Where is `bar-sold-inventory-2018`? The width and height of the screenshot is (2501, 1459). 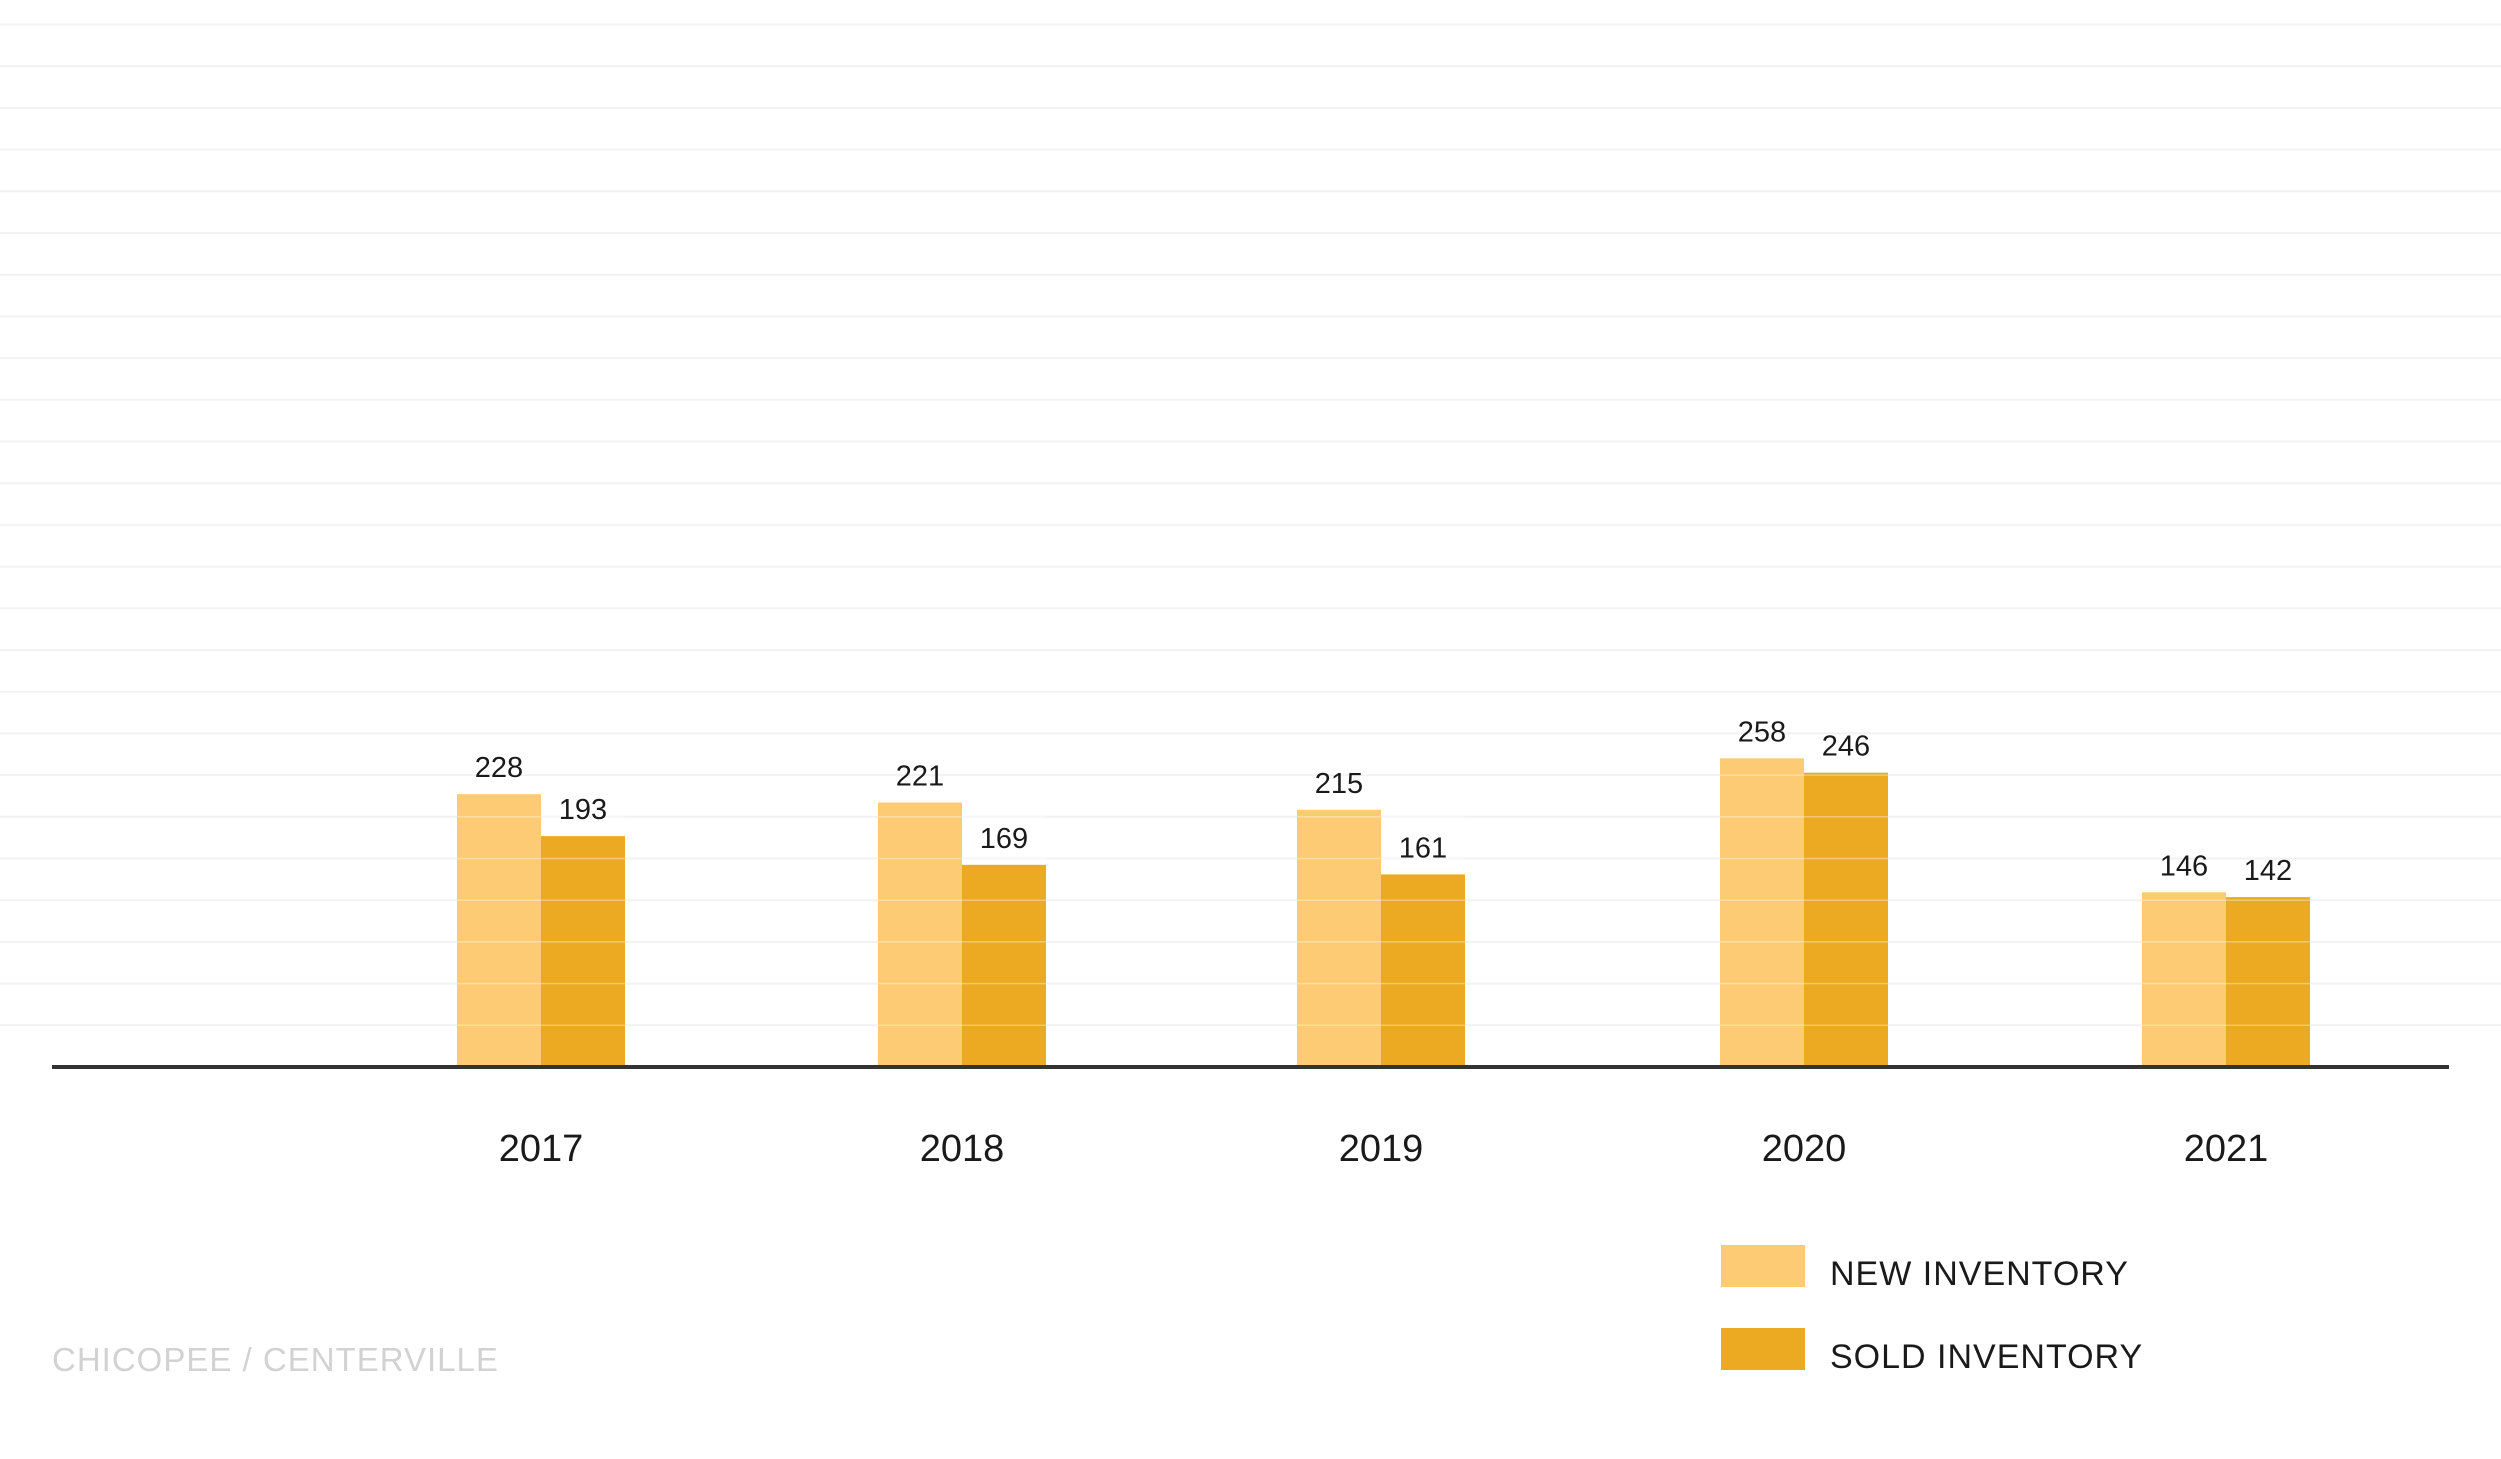
bar-sold-inventory-2018 is located at coordinates (1004, 965).